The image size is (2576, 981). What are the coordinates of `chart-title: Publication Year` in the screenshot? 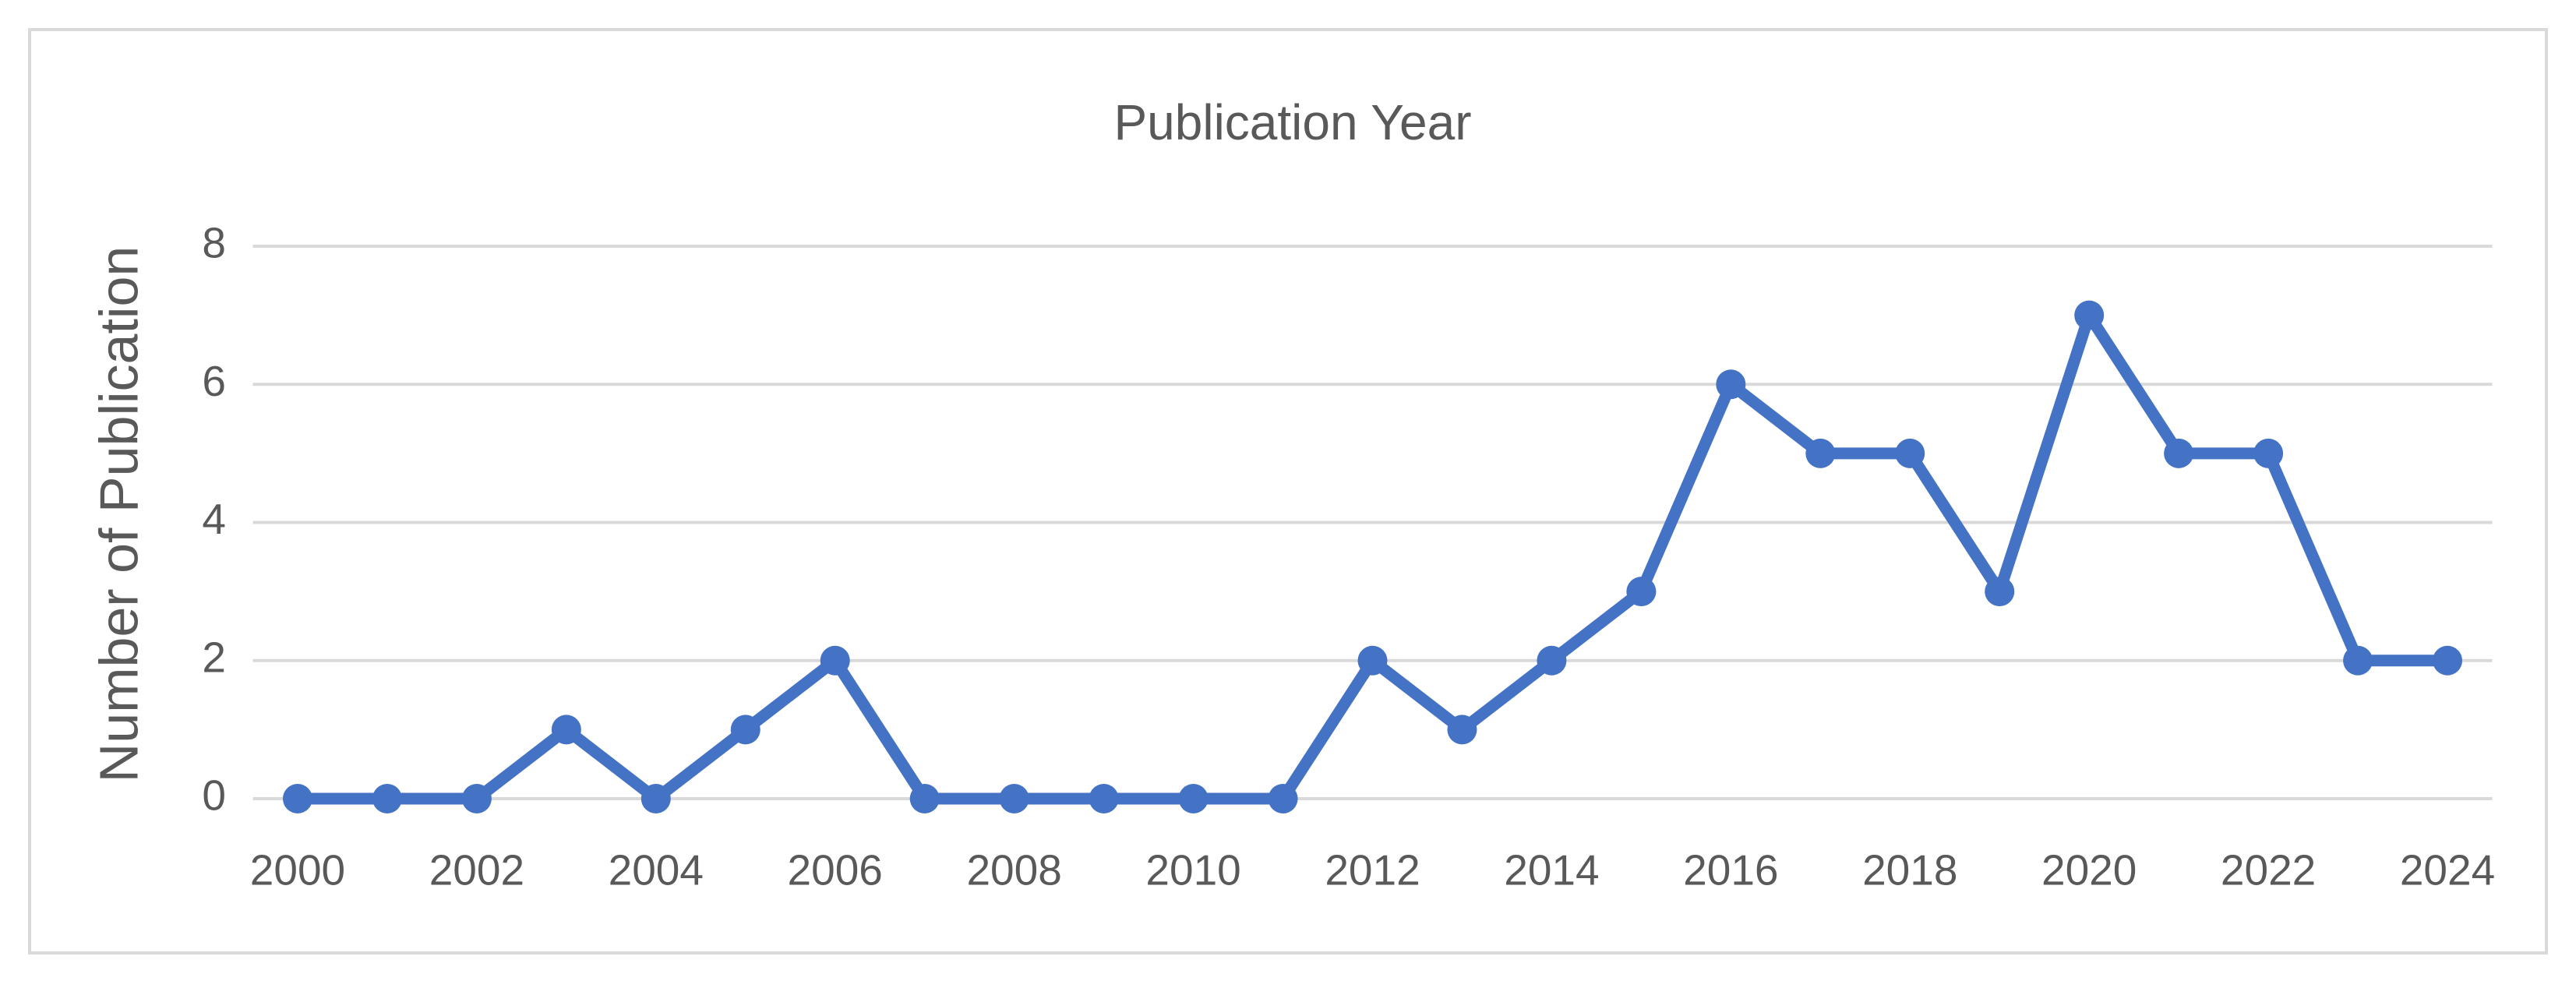 It's located at (1292, 122).